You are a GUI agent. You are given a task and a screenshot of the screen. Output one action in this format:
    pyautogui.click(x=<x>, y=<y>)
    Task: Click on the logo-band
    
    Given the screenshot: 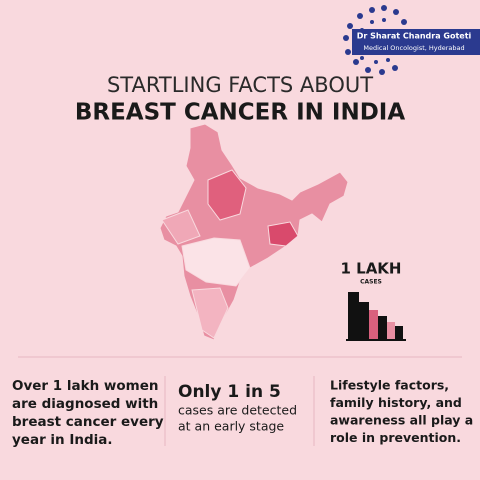 What is the action you would take?
    pyautogui.click(x=416, y=42)
    